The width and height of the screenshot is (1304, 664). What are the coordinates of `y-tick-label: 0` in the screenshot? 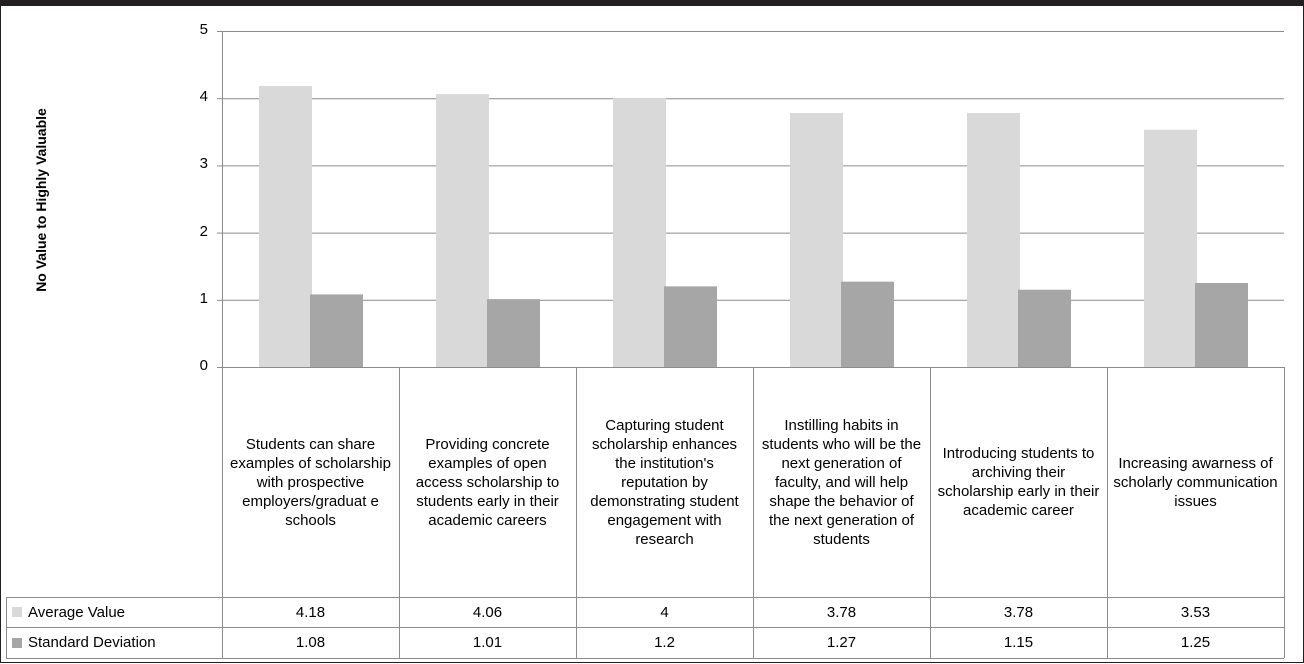 It's located at (203, 365).